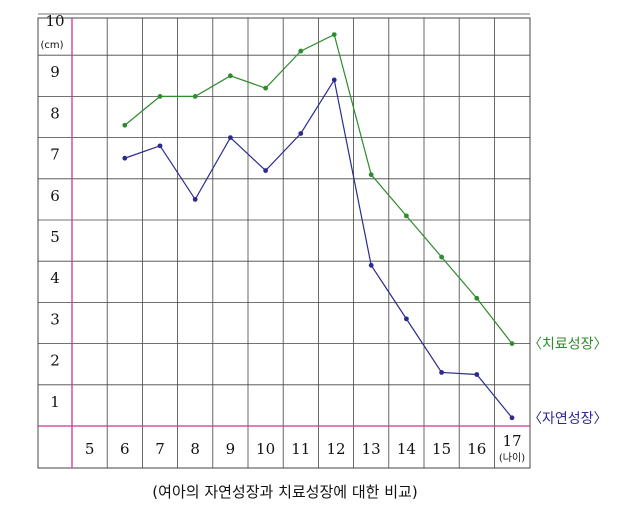  I want to click on legend-label: 〈자연성장〉, so click(568, 419).